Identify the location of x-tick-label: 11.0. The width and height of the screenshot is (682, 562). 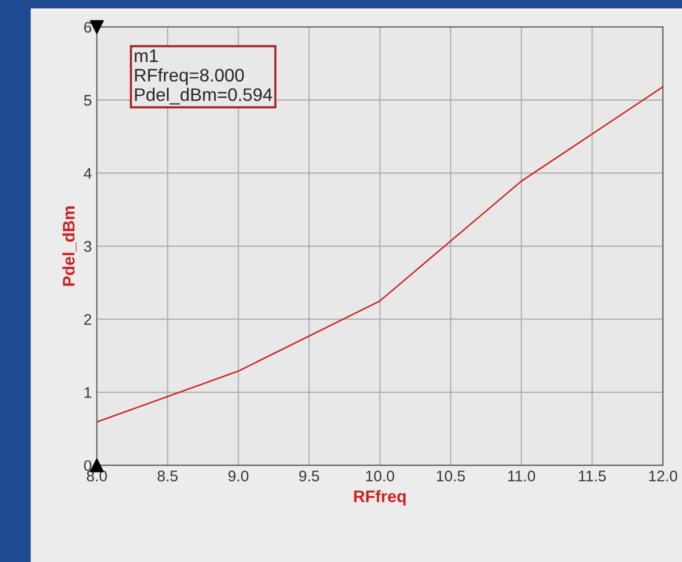
(522, 476).